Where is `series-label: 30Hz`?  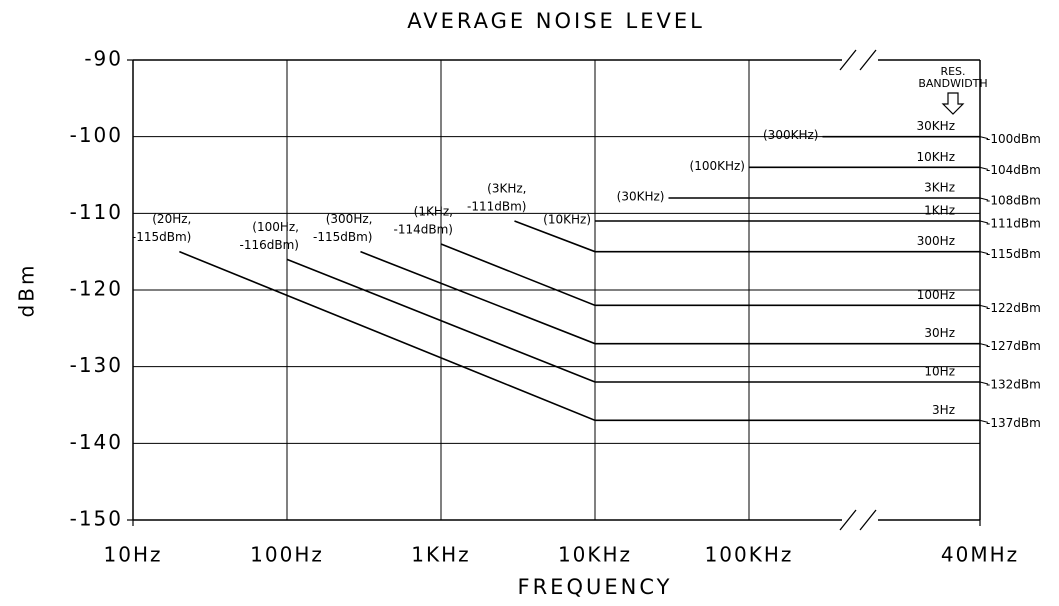 series-label: 30Hz is located at coordinates (939, 333).